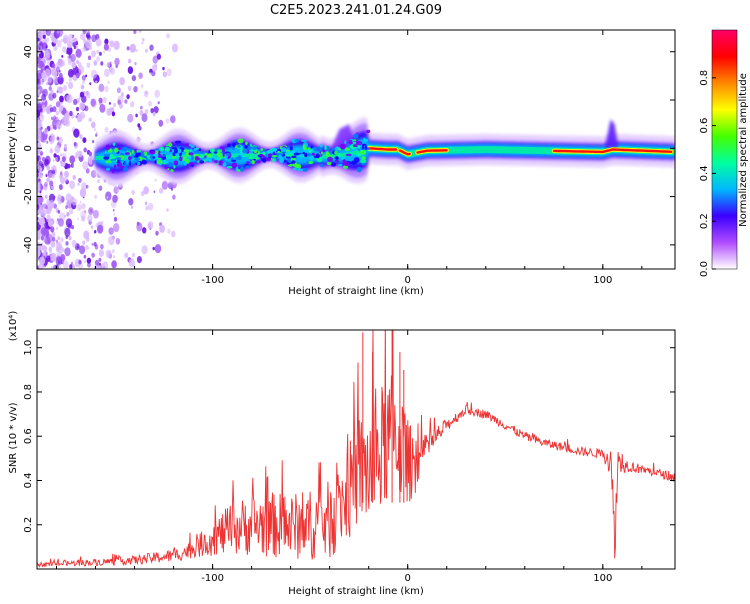  What do you see at coordinates (12, 150) in the screenshot?
I see `spectrogram-y-axis-label: Frequency (Hz)` at bounding box center [12, 150].